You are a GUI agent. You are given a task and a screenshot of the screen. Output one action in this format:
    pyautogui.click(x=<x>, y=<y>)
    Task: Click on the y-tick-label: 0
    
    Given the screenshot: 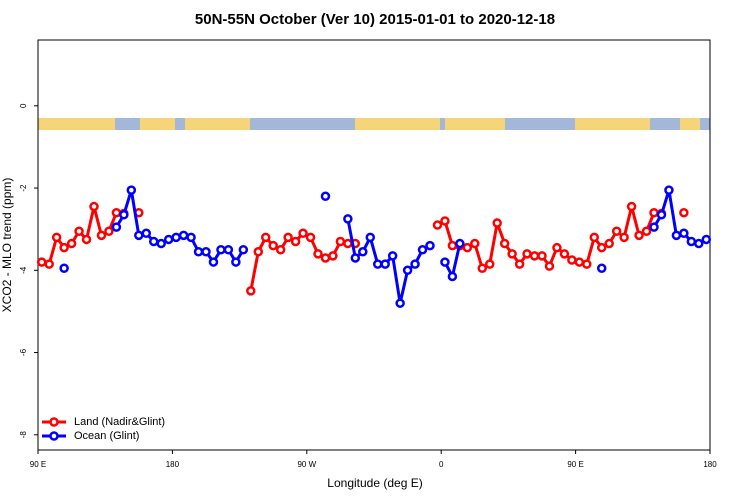 What is the action you would take?
    pyautogui.click(x=23, y=105)
    